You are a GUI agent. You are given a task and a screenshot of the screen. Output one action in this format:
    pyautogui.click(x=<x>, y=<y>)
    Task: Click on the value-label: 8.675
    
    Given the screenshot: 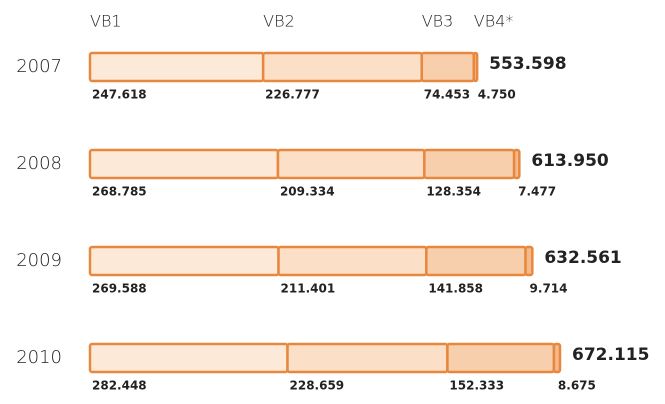 What is the action you would take?
    pyautogui.click(x=577, y=386)
    